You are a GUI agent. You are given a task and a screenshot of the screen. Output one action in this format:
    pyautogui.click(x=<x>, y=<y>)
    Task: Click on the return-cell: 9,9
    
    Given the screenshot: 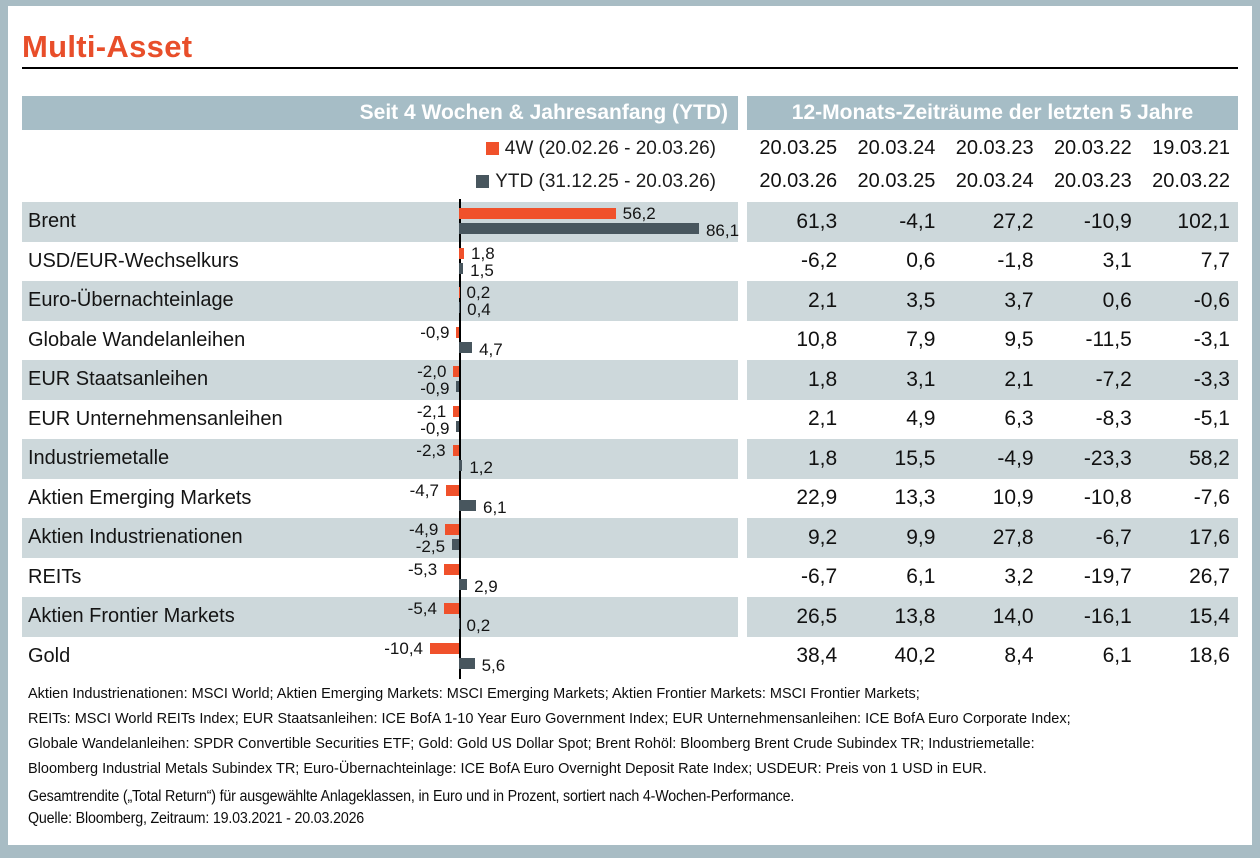 What is the action you would take?
    pyautogui.click(x=921, y=537)
    